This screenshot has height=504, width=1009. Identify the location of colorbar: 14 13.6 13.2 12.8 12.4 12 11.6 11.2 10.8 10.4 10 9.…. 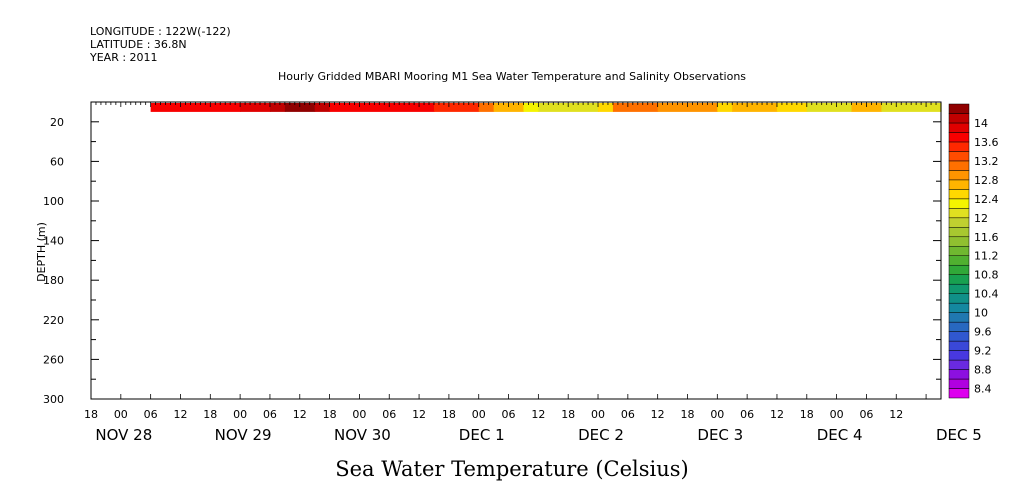
(973, 251).